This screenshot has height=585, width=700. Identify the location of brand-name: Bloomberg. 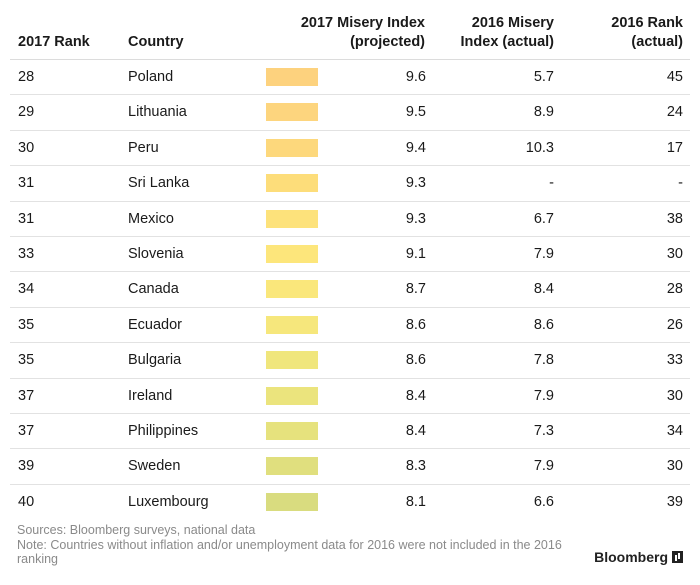
(631, 557).